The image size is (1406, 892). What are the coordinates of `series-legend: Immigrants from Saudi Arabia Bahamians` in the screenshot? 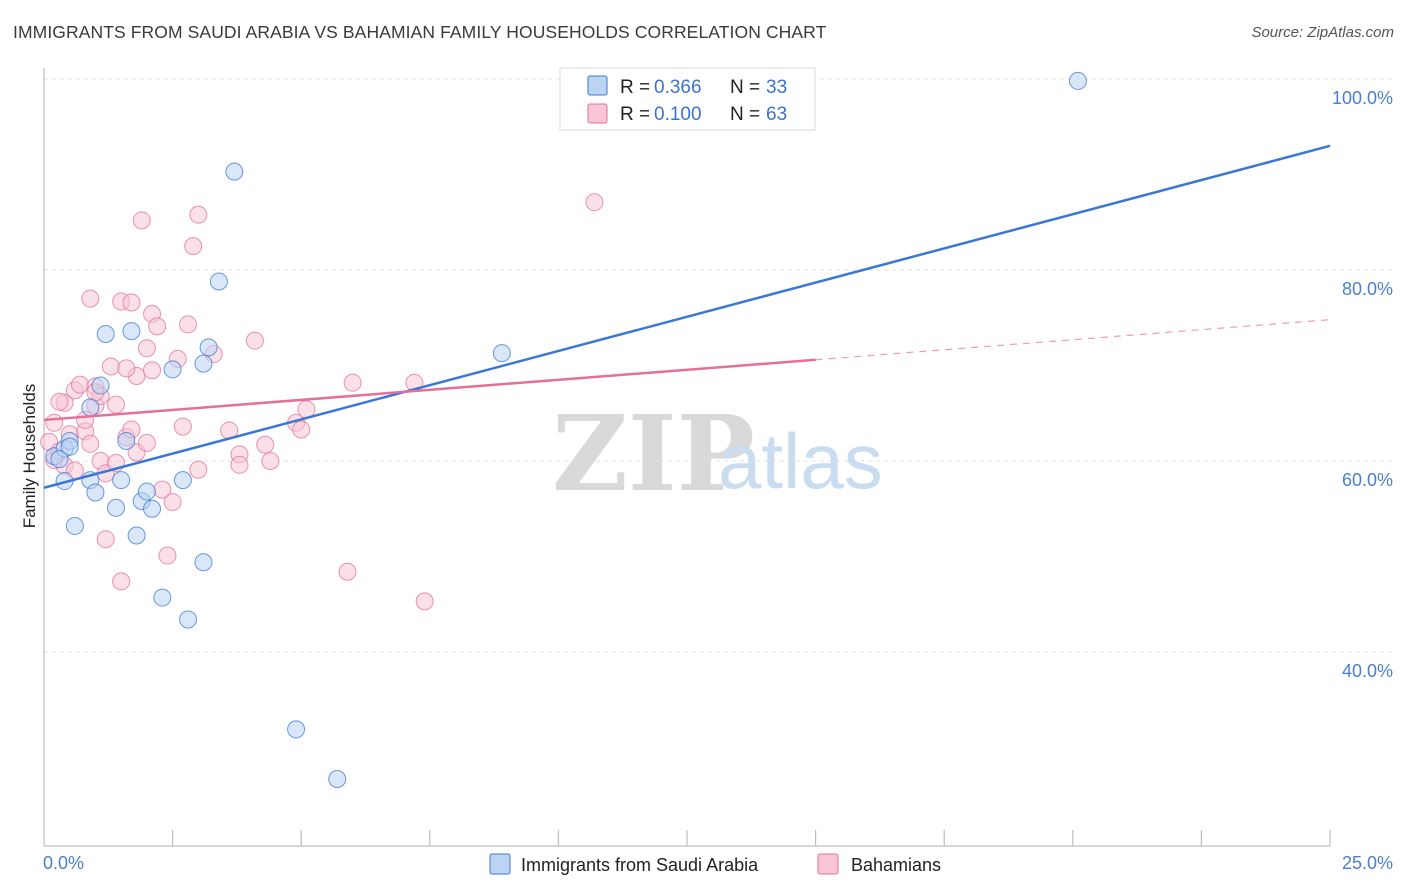 It's located at (715, 864).